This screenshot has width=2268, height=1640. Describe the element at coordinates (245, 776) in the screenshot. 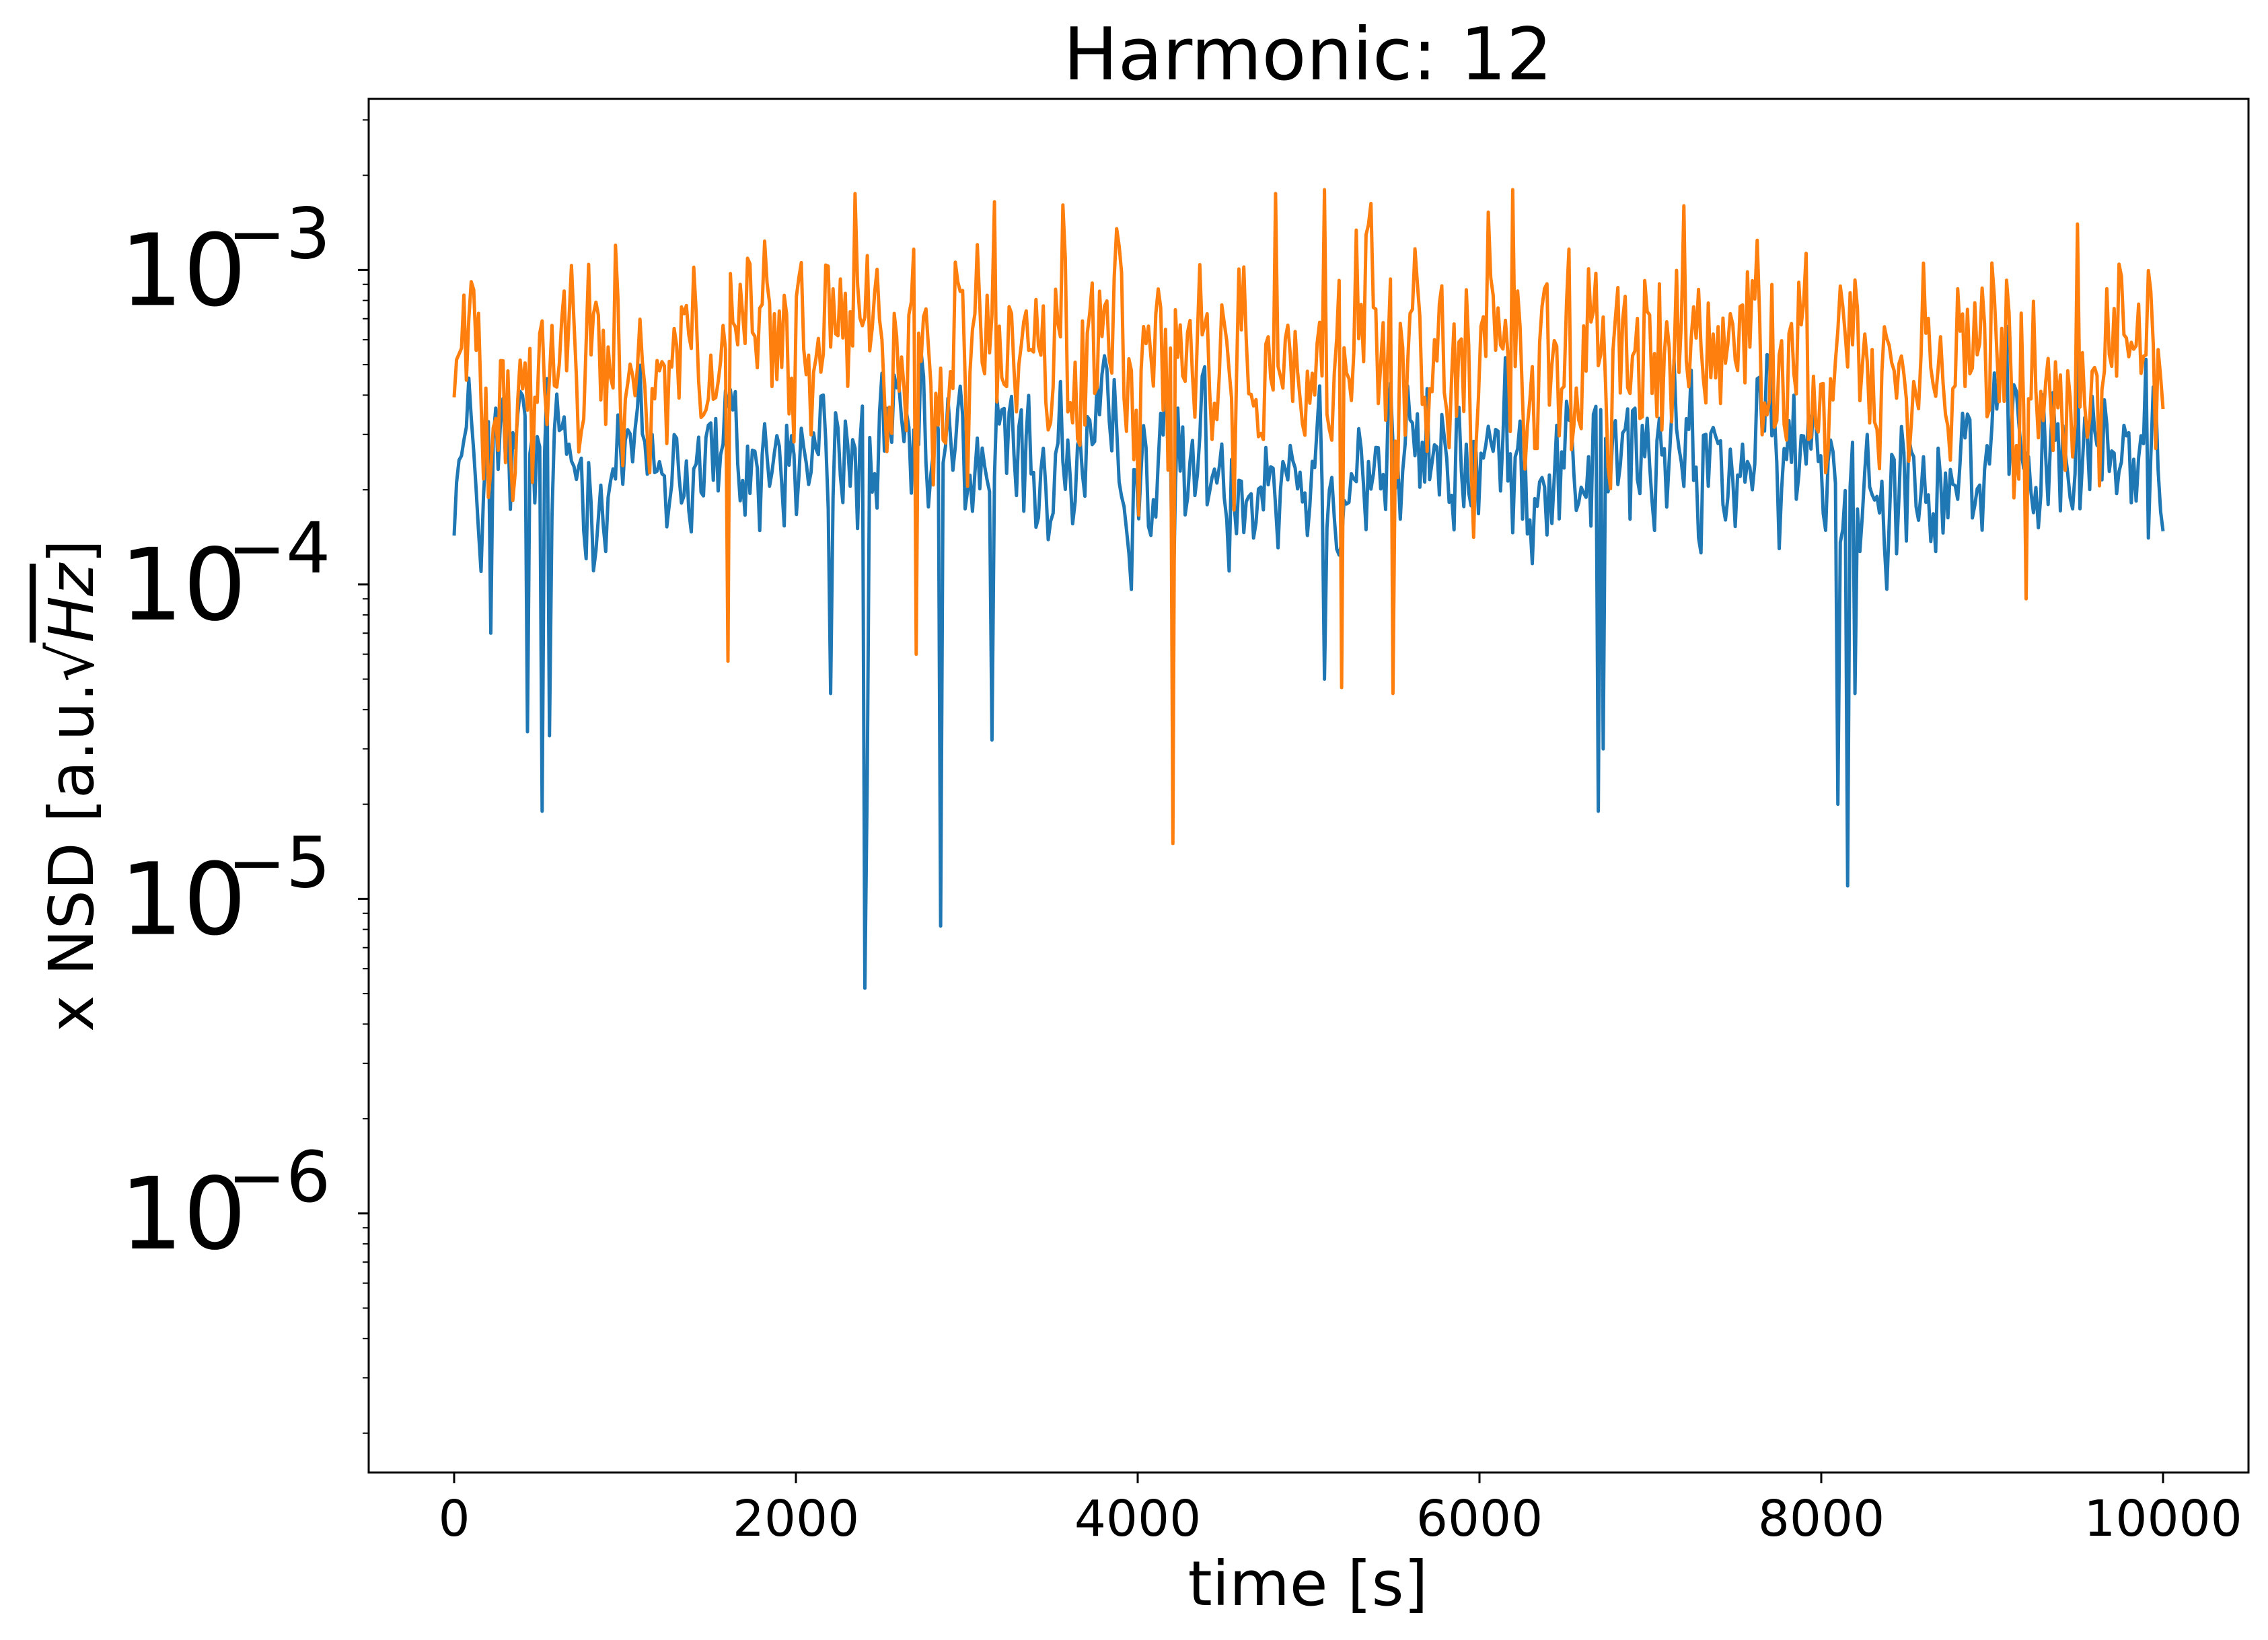

I see `y-axis: 10−610−510−410−3` at that location.